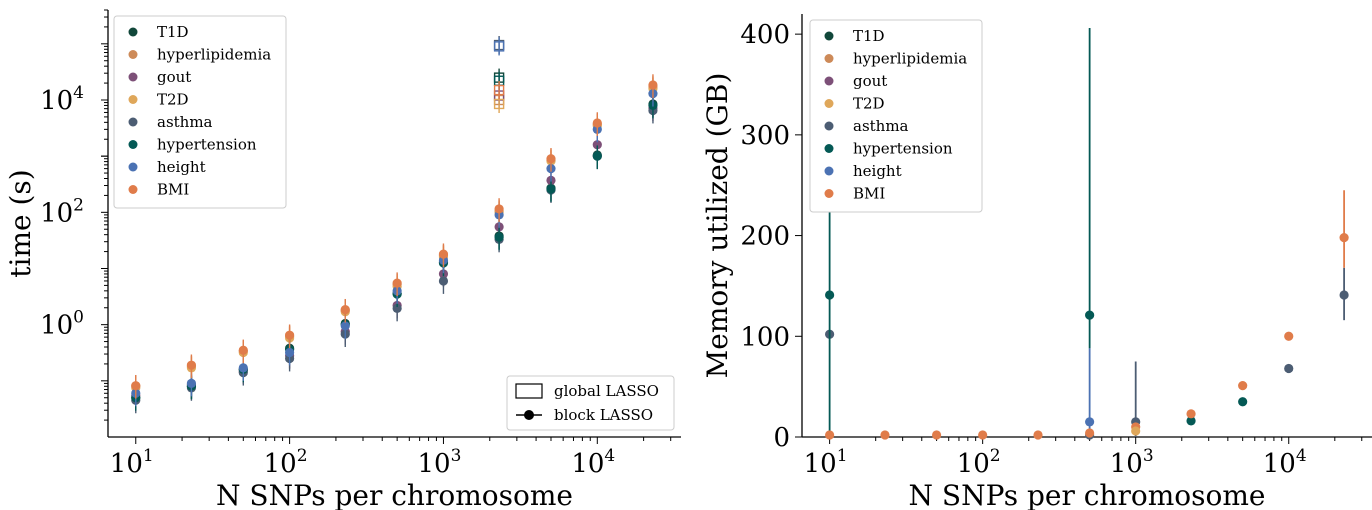 This screenshot has height=510, width=1372. What do you see at coordinates (62, 211) in the screenshot?
I see `y-tick-label: 10²` at bounding box center [62, 211].